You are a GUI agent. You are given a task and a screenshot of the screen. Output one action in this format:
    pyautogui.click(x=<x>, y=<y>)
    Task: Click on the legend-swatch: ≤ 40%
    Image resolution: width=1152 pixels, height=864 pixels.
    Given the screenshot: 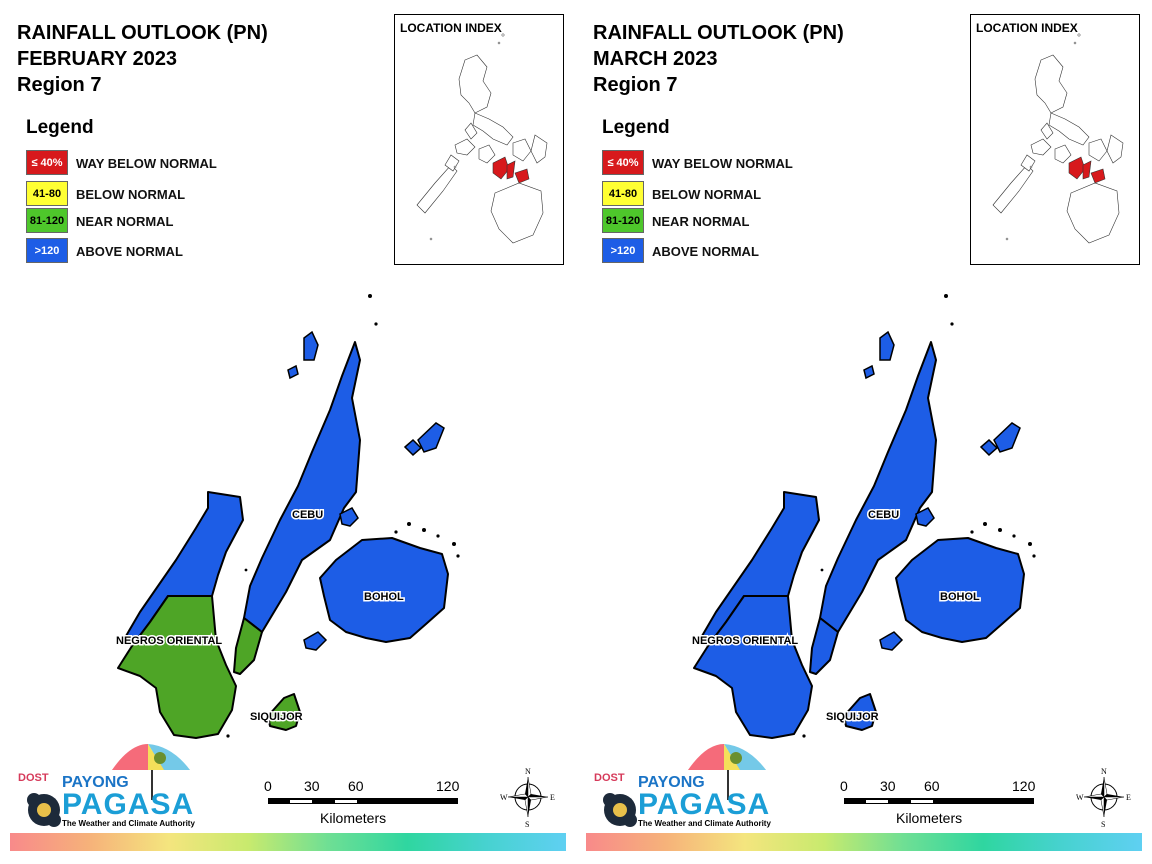 What is the action you would take?
    pyautogui.click(x=47, y=162)
    